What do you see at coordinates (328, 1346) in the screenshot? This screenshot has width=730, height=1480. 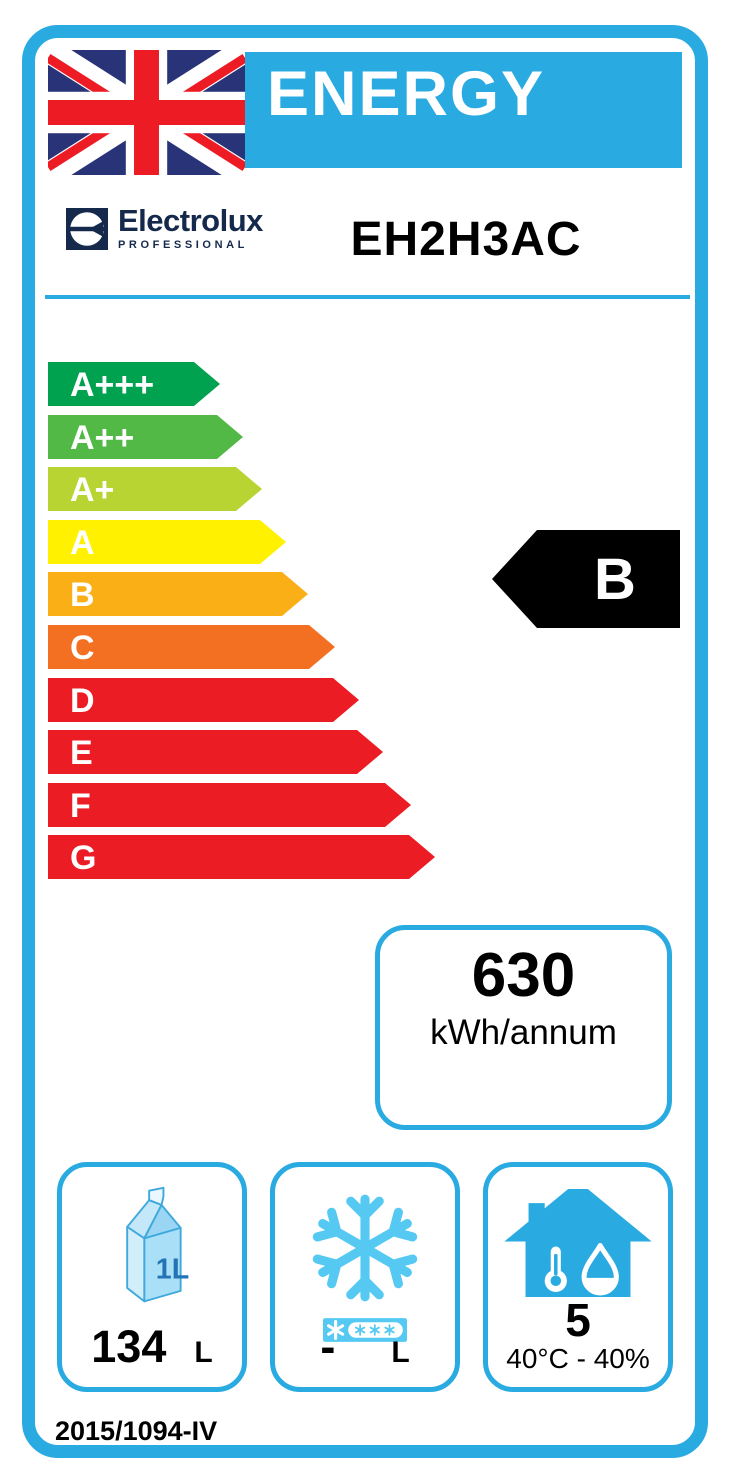 I see `frozen-volume-value: -` at bounding box center [328, 1346].